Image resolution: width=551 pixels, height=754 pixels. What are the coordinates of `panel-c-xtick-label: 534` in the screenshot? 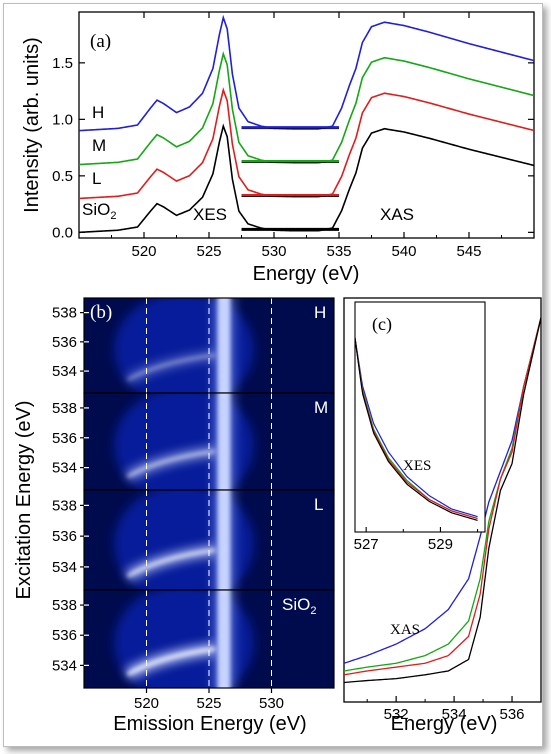 It's located at (454, 714).